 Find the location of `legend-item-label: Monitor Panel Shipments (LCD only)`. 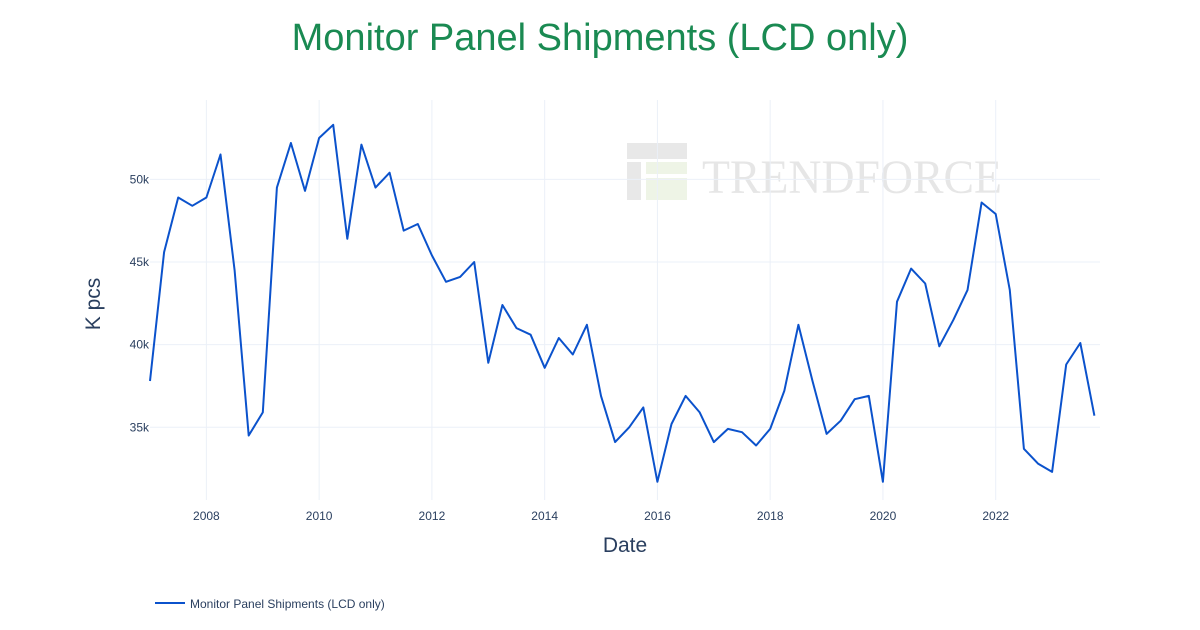

legend-item-label: Monitor Panel Shipments (LCD only) is located at coordinates (287, 604).